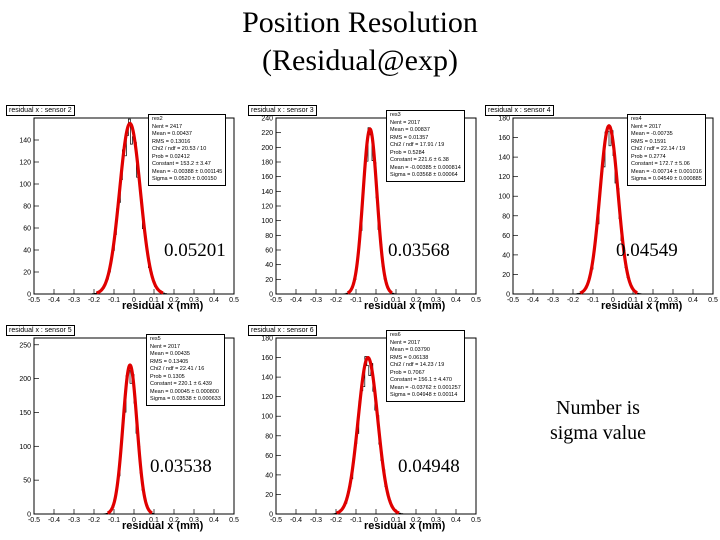 The height and width of the screenshot is (540, 720). Describe the element at coordinates (409, 357) in the screenshot. I see `stats-line: RMS = 0.06138` at that location.